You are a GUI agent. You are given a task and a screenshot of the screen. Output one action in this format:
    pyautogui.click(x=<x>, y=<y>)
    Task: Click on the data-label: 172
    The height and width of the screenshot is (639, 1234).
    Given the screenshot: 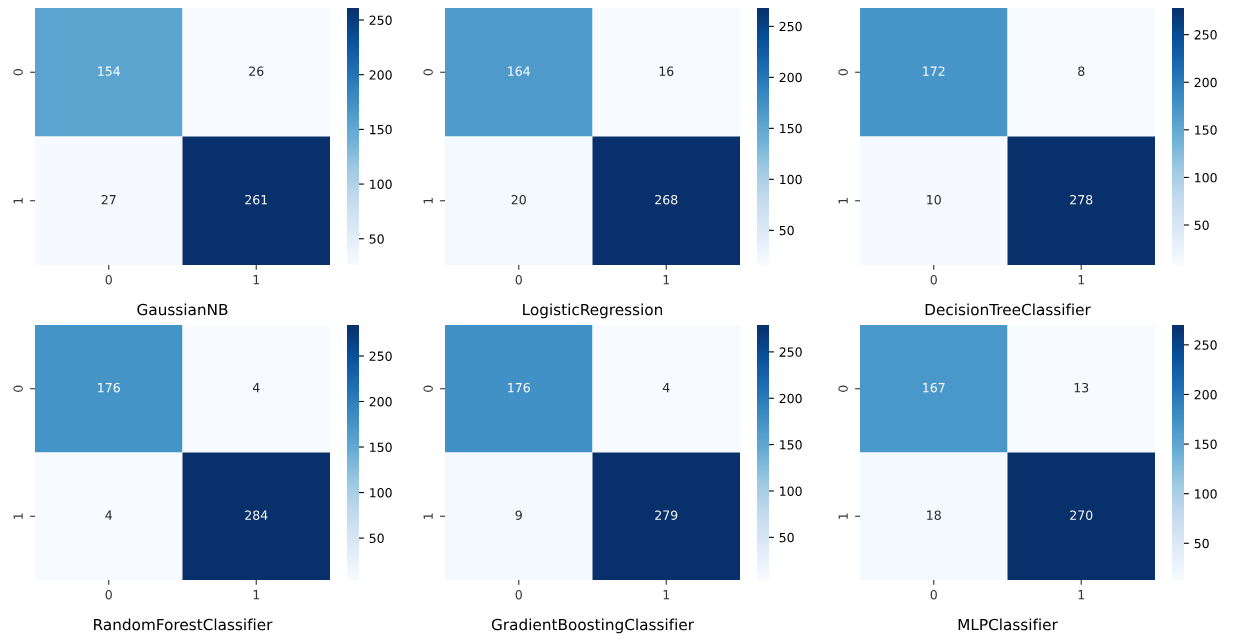 What is the action you would take?
    pyautogui.click(x=934, y=71)
    